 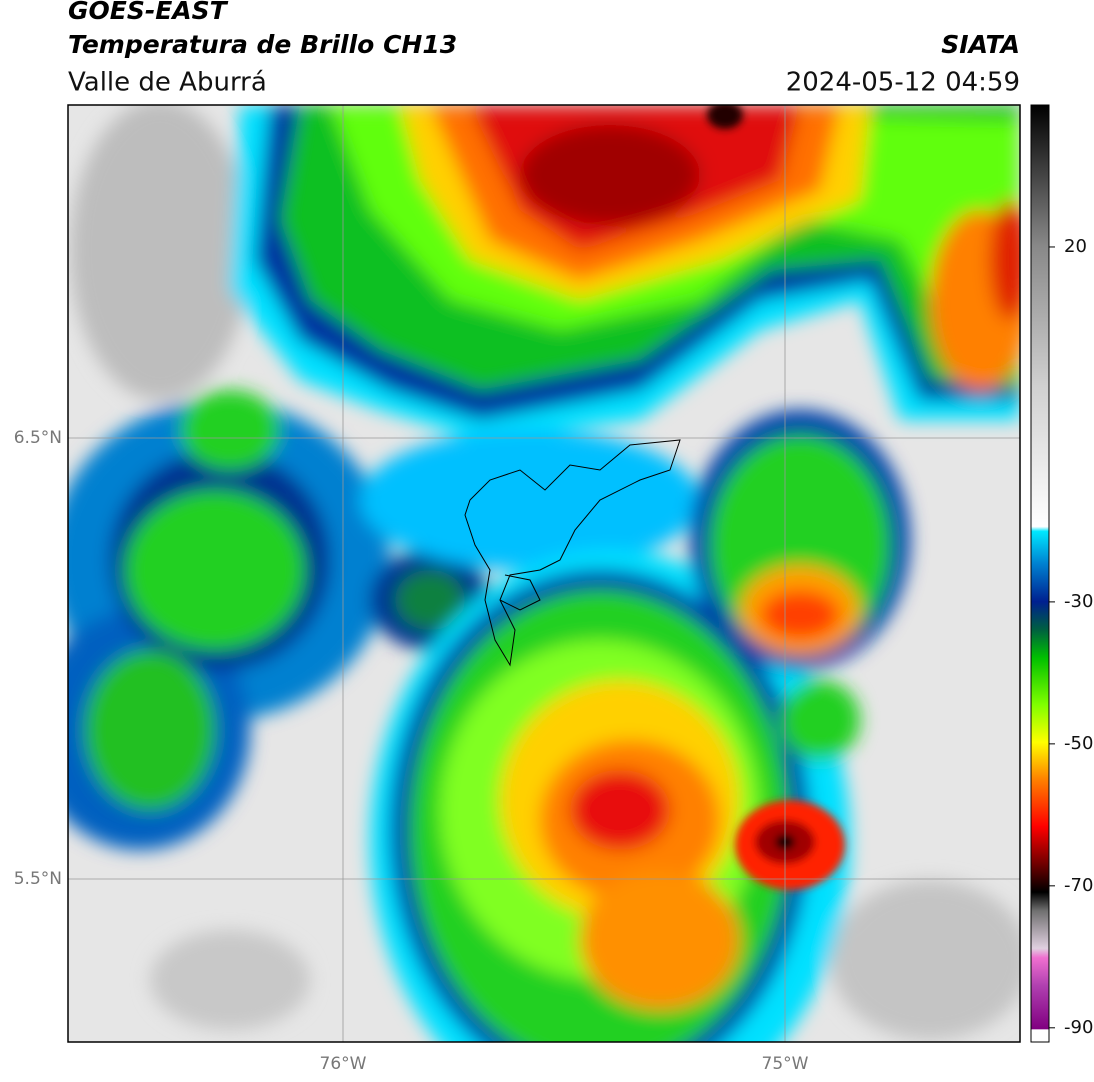 What do you see at coordinates (38, 879) in the screenshot?
I see `lat-label: 5.5°N` at bounding box center [38, 879].